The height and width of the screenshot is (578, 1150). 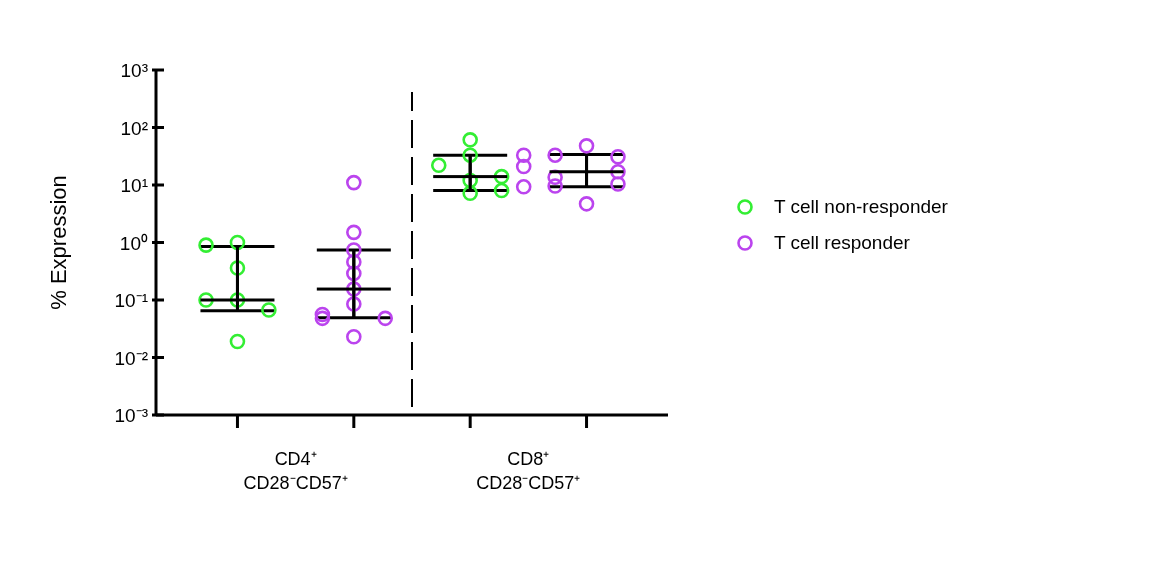 I want to click on y-axis-title: % Expression, so click(x=58, y=242).